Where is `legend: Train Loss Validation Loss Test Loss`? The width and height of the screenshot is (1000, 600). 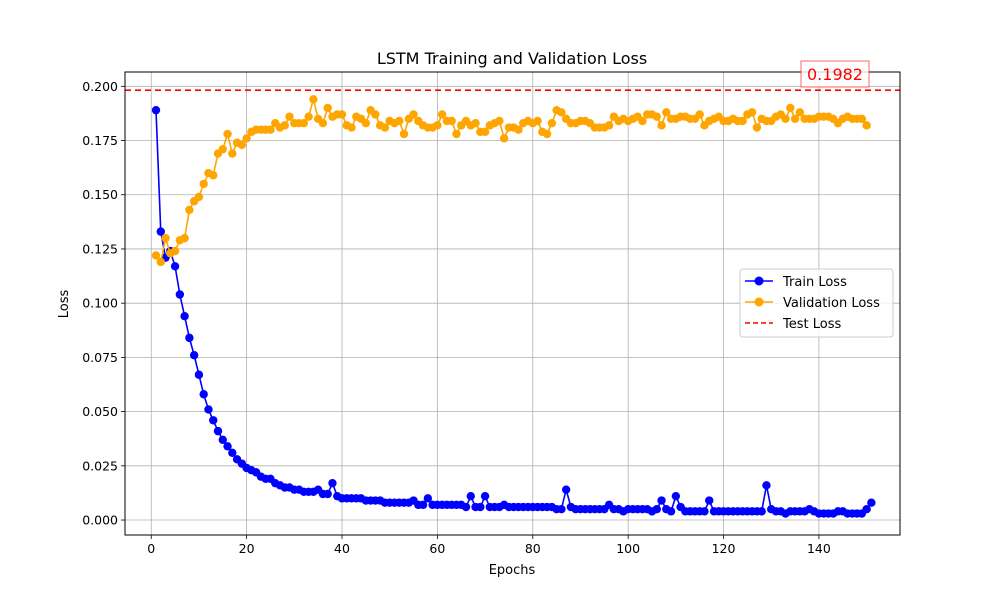
legend: Train Loss Validation Loss Test Loss is located at coordinates (816, 303).